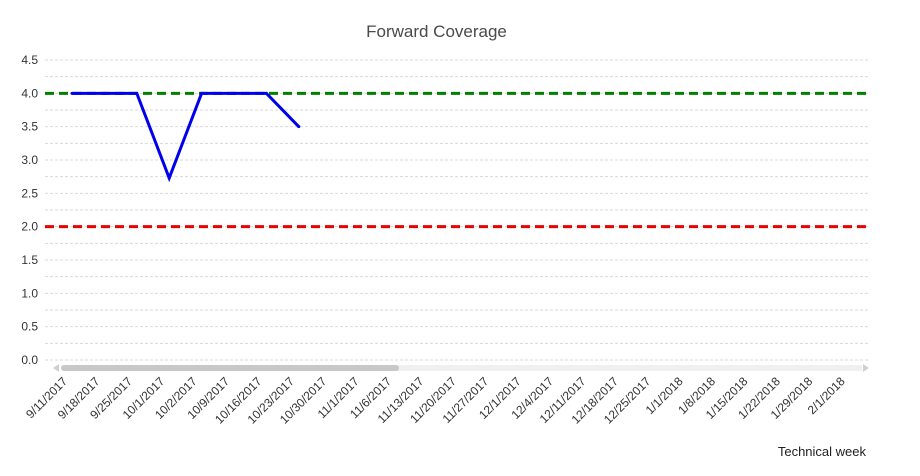 The height and width of the screenshot is (476, 920). I want to click on y-tick-label: 2.0, so click(29, 227).